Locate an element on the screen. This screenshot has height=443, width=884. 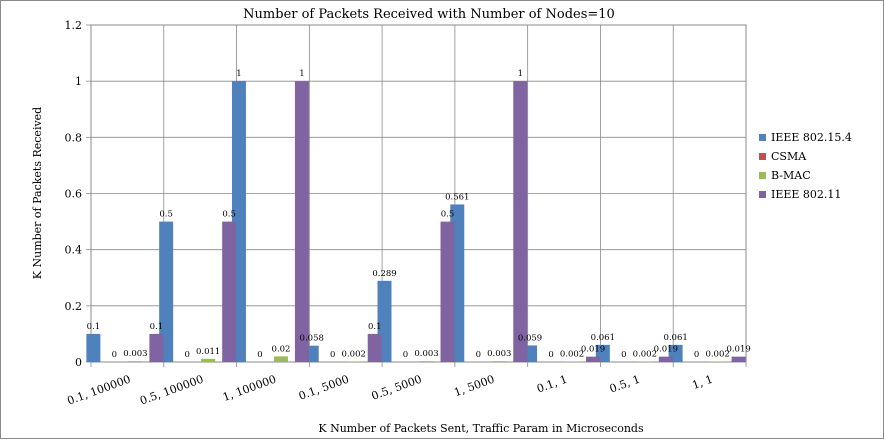
y-axis-label: K Number of Packets Received is located at coordinates (37, 193).